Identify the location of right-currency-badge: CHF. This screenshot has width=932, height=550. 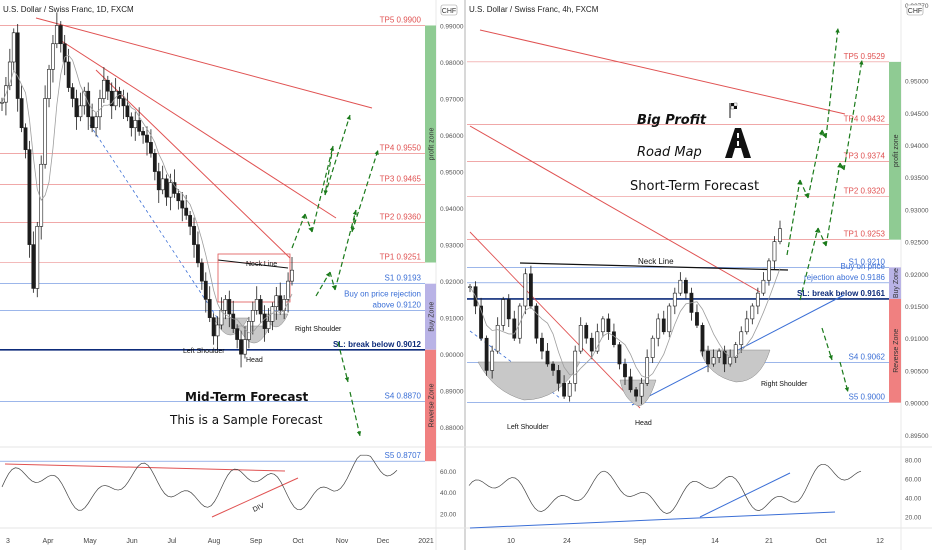
(915, 11).